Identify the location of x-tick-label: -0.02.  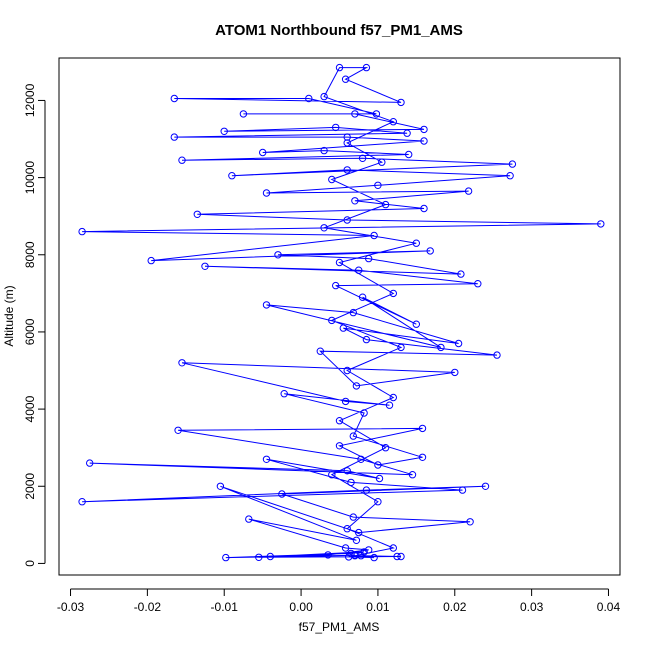
(148, 607).